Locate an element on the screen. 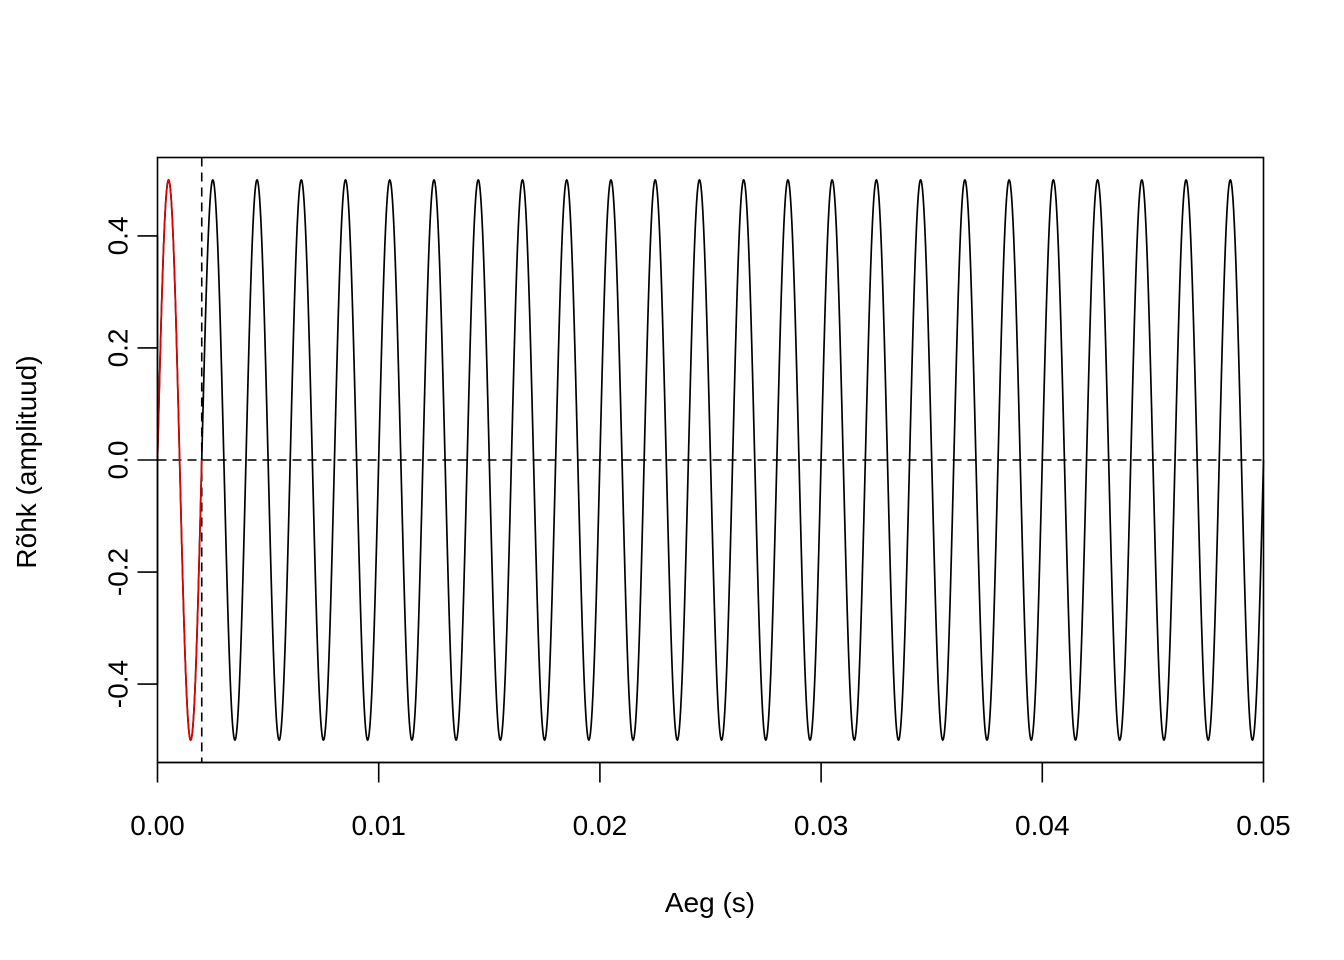 The width and height of the screenshot is (1344, 960). x-tick-label: 0.03 is located at coordinates (821, 825).